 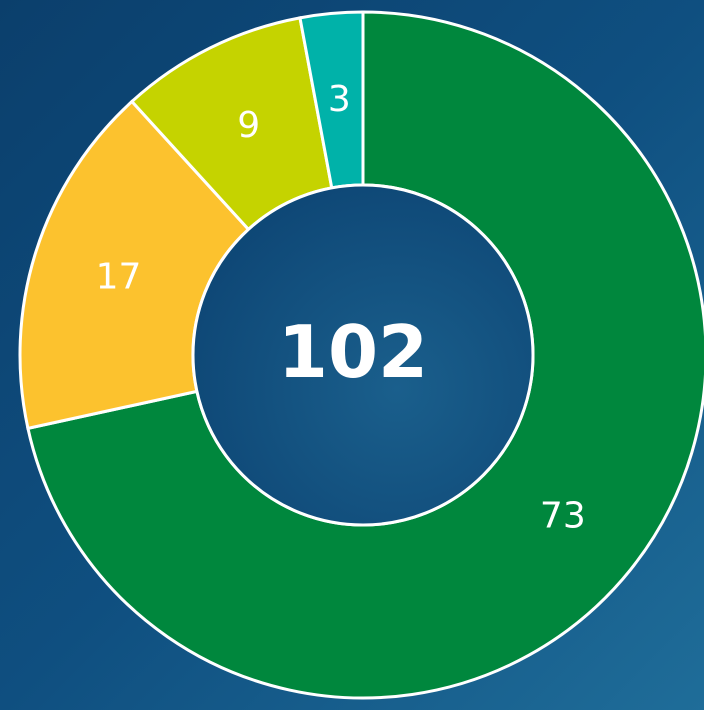 What do you see at coordinates (119, 277) in the screenshot?
I see `slice-label: 17` at bounding box center [119, 277].